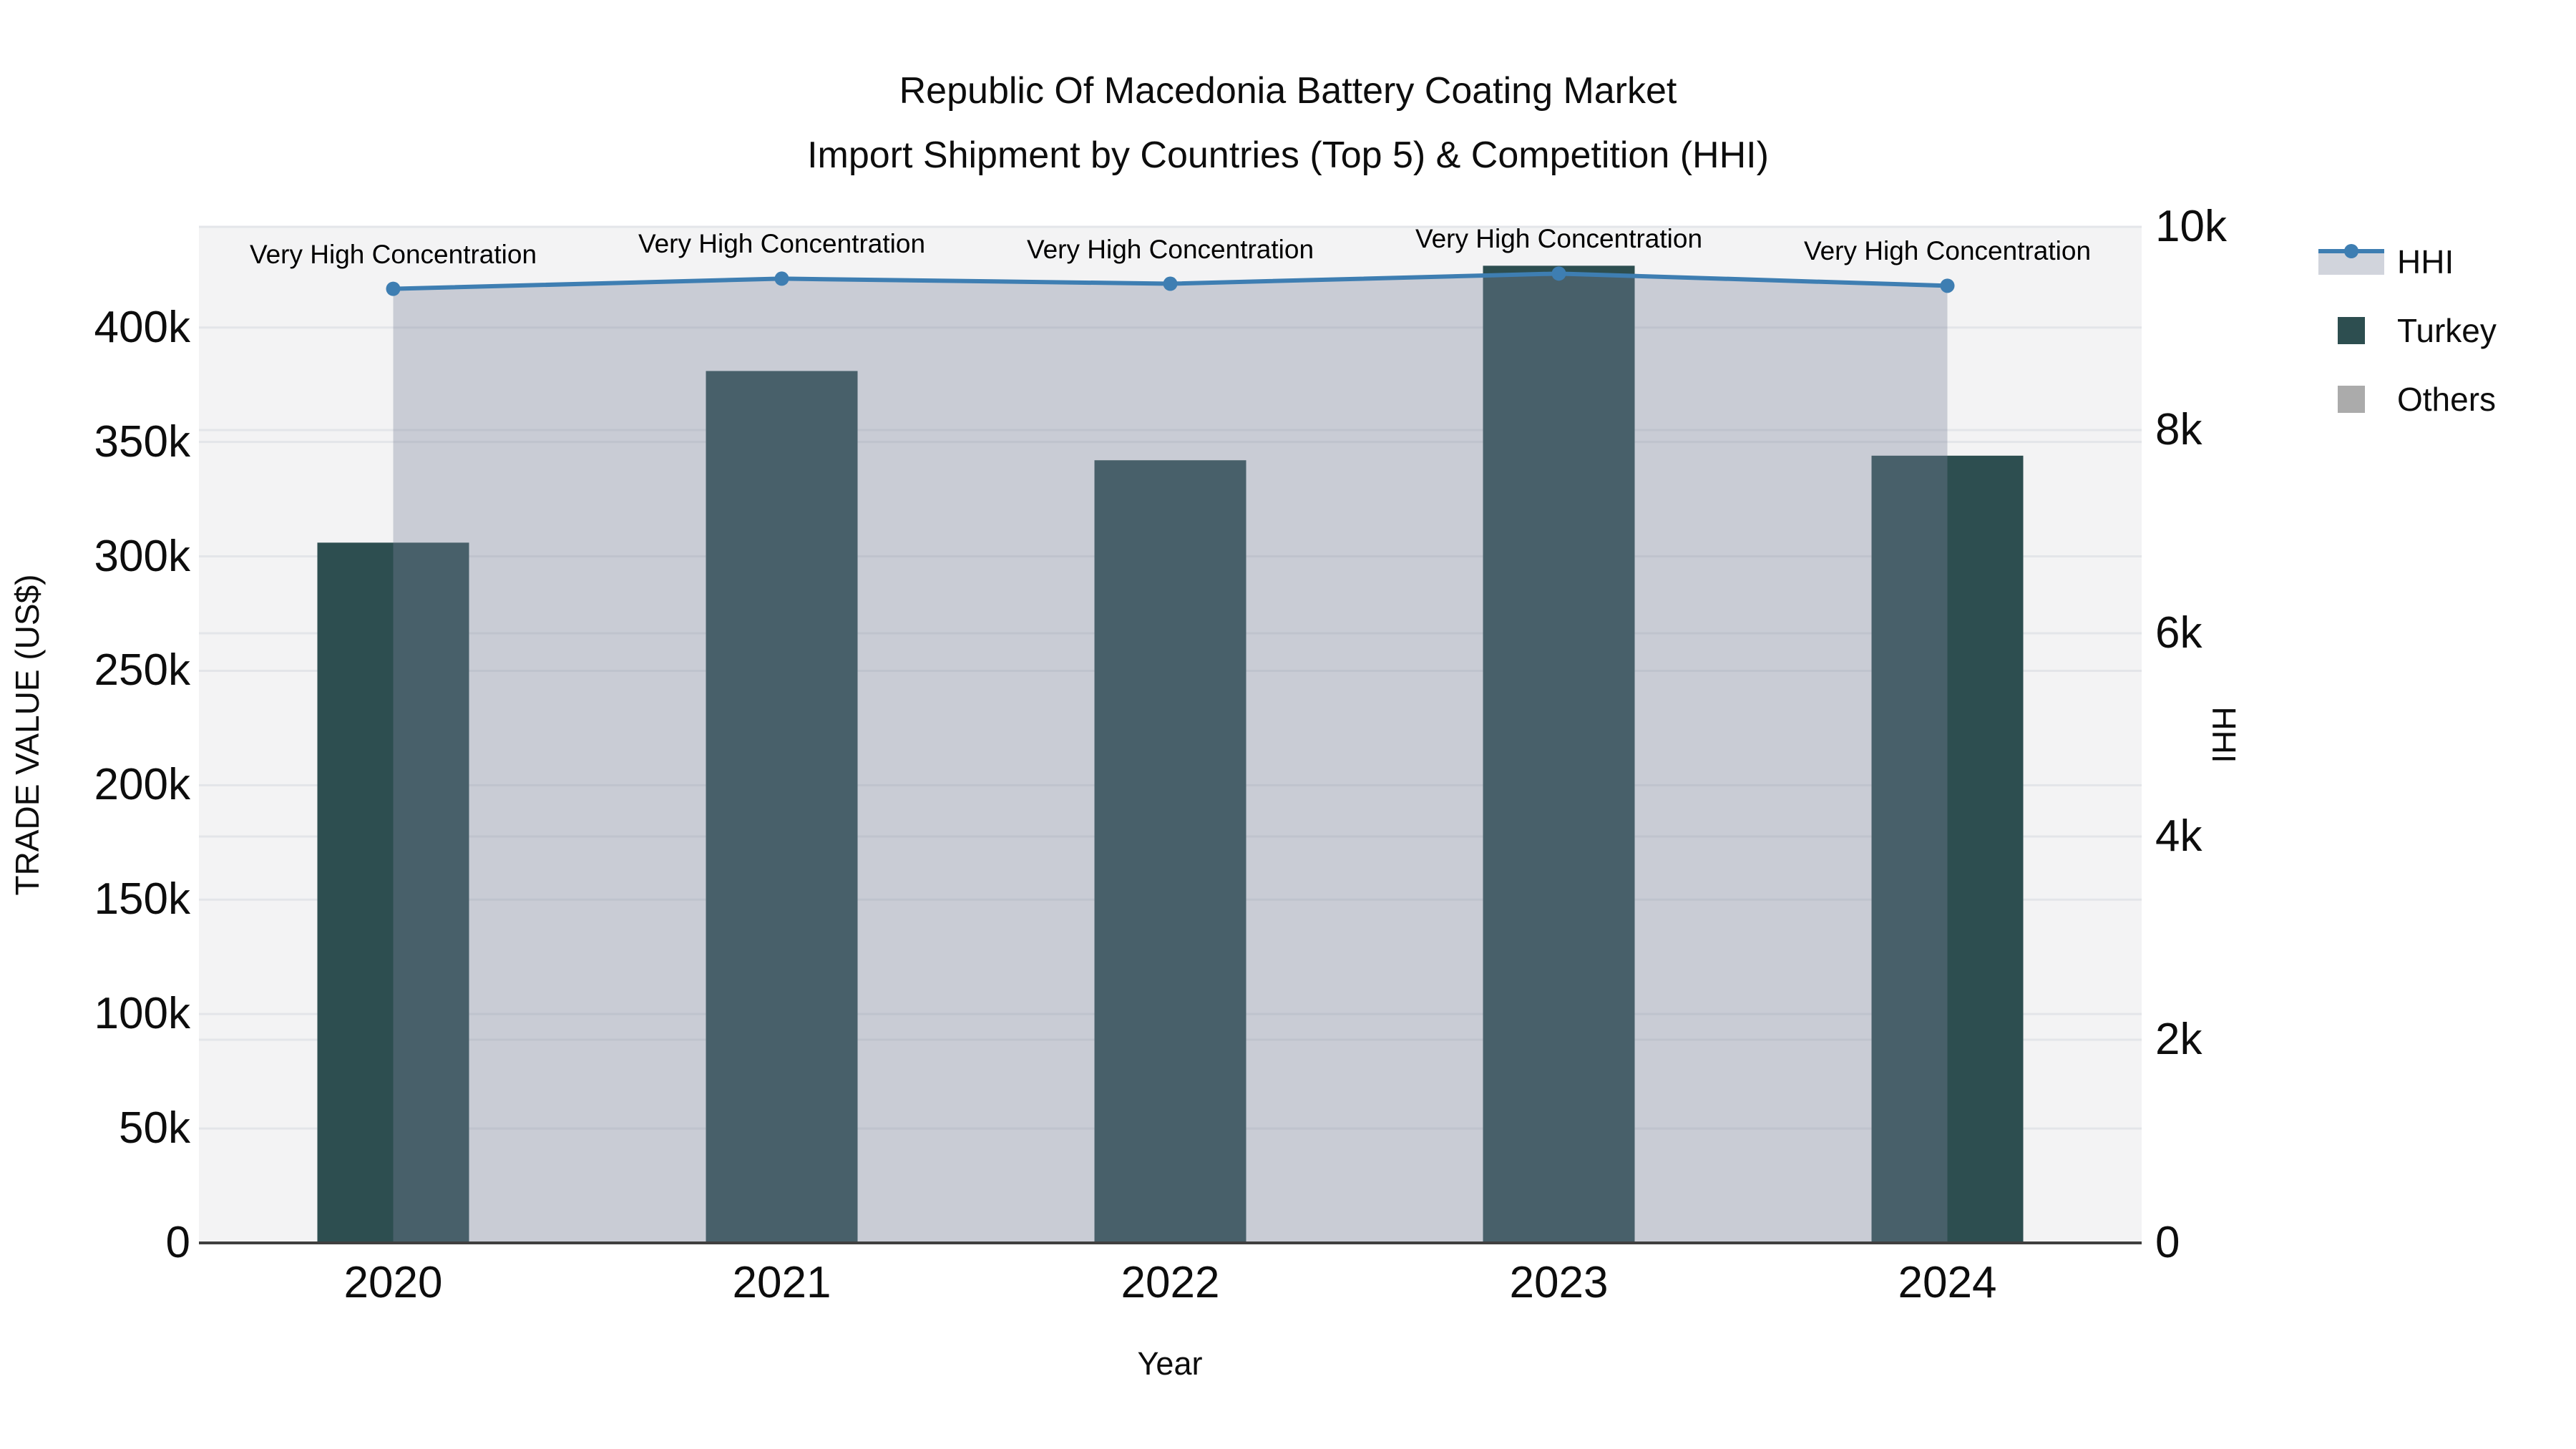 This screenshot has height=1449, width=2576. What do you see at coordinates (2167, 1242) in the screenshot?
I see `y-right-tick-0: 0` at bounding box center [2167, 1242].